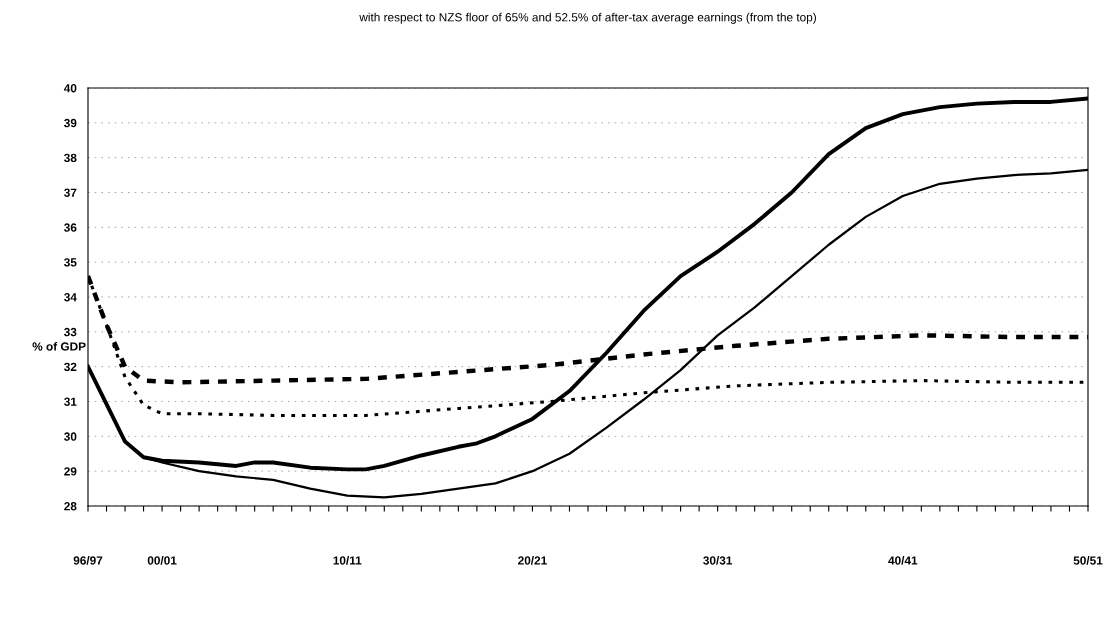  Describe the element at coordinates (70, 506) in the screenshot. I see `y-tick-label: 28` at that location.